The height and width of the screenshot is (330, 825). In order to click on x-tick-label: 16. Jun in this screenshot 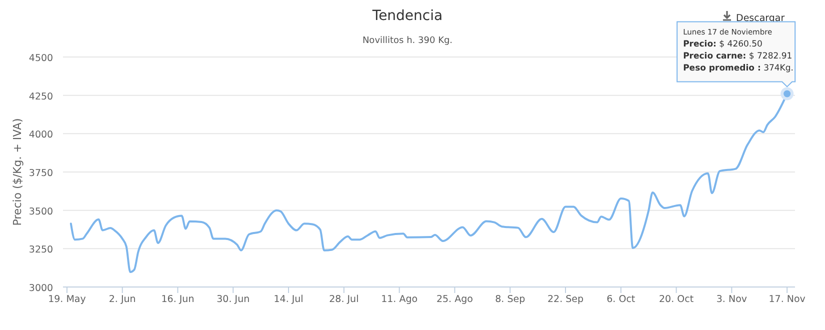, I will do `click(177, 299)`.